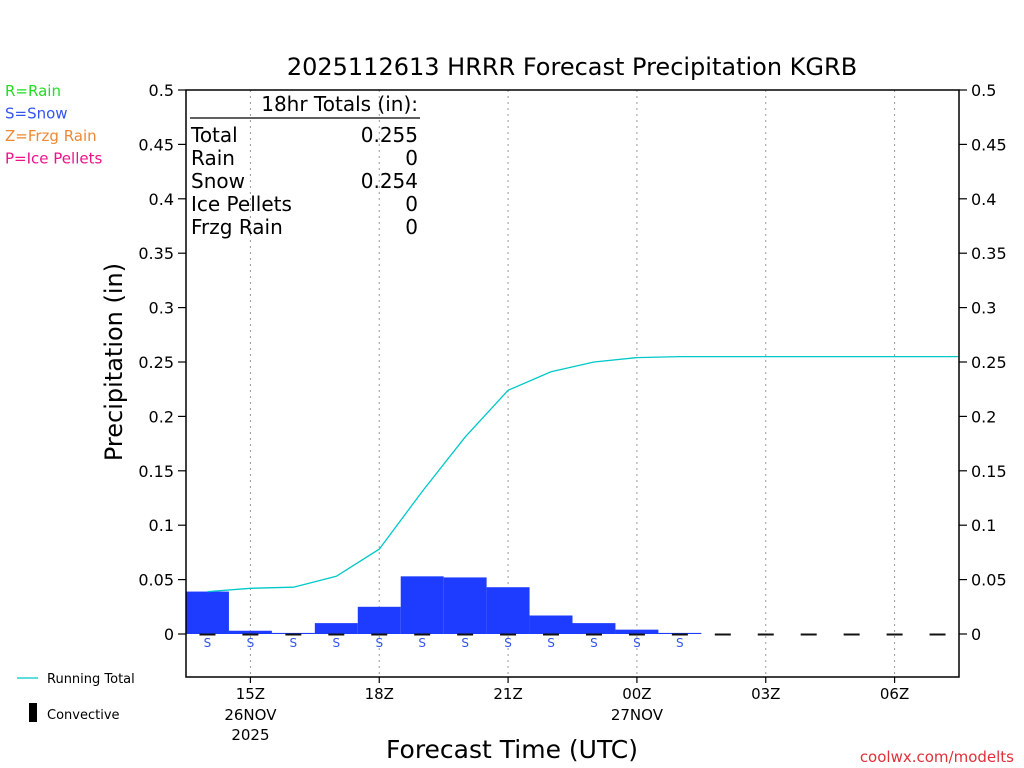 Image resolution: width=1024 pixels, height=768 pixels. Describe the element at coordinates (508, 643) in the screenshot. I see `ptype-marker-21: S` at that location.